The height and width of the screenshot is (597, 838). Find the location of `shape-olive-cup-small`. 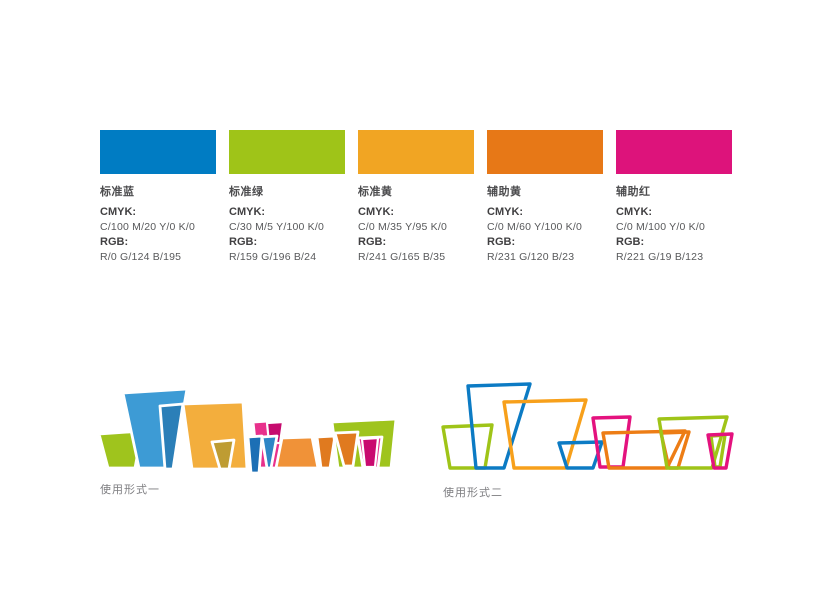

shape-olive-cup-small is located at coordinates (223, 454).